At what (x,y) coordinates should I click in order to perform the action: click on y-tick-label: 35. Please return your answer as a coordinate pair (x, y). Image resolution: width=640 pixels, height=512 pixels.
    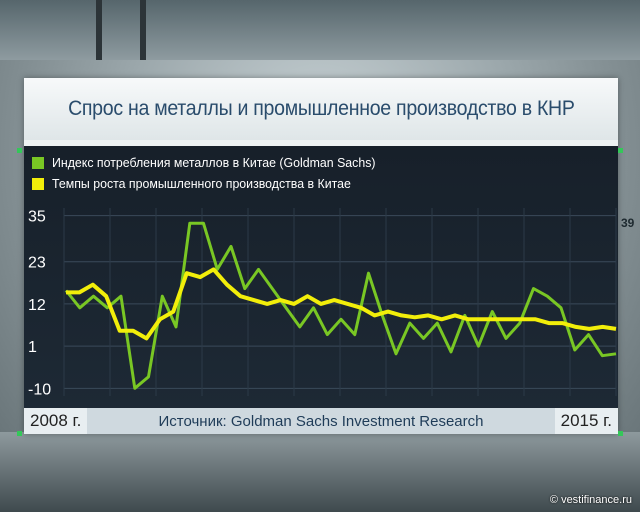
    Looking at the image, I should click on (37, 217).